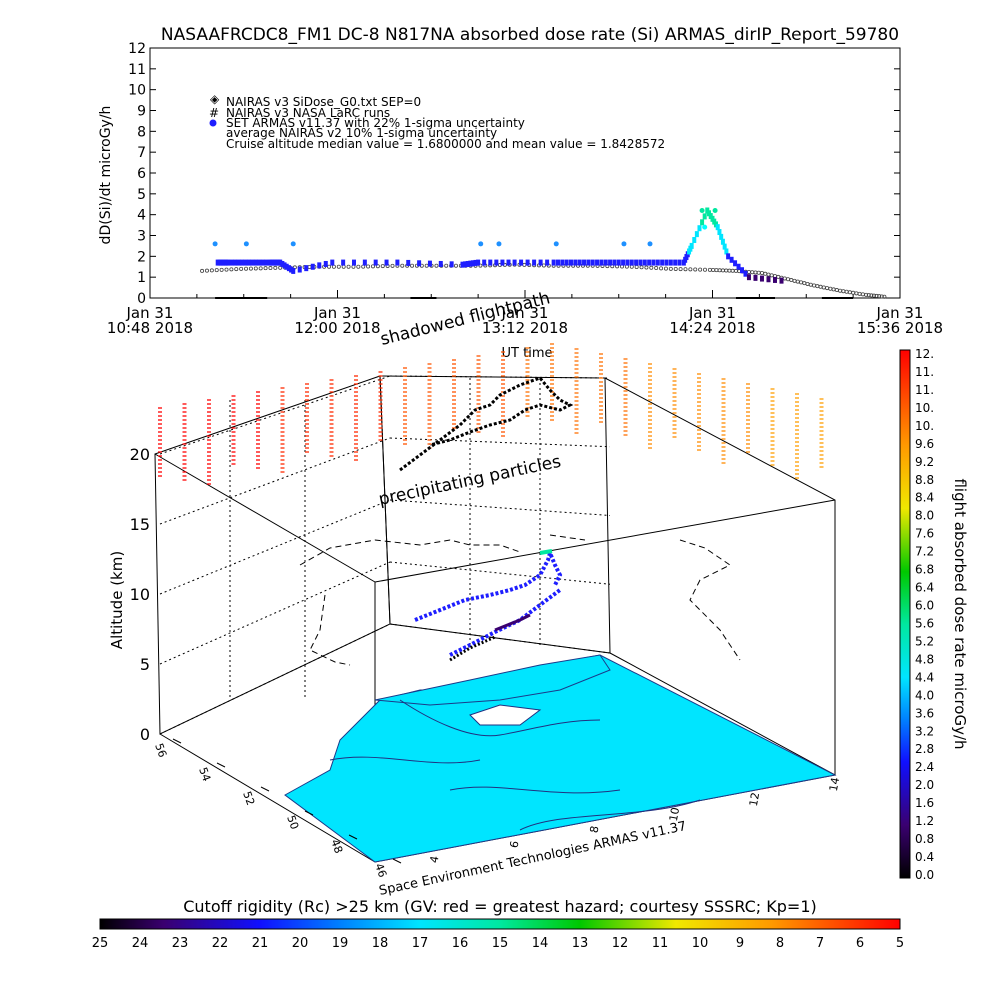 The height and width of the screenshot is (1004, 1000). Describe the element at coordinates (277, 809) in the screenshot. I see `latitude-ticks: 56 54 52 50 48 46` at that location.